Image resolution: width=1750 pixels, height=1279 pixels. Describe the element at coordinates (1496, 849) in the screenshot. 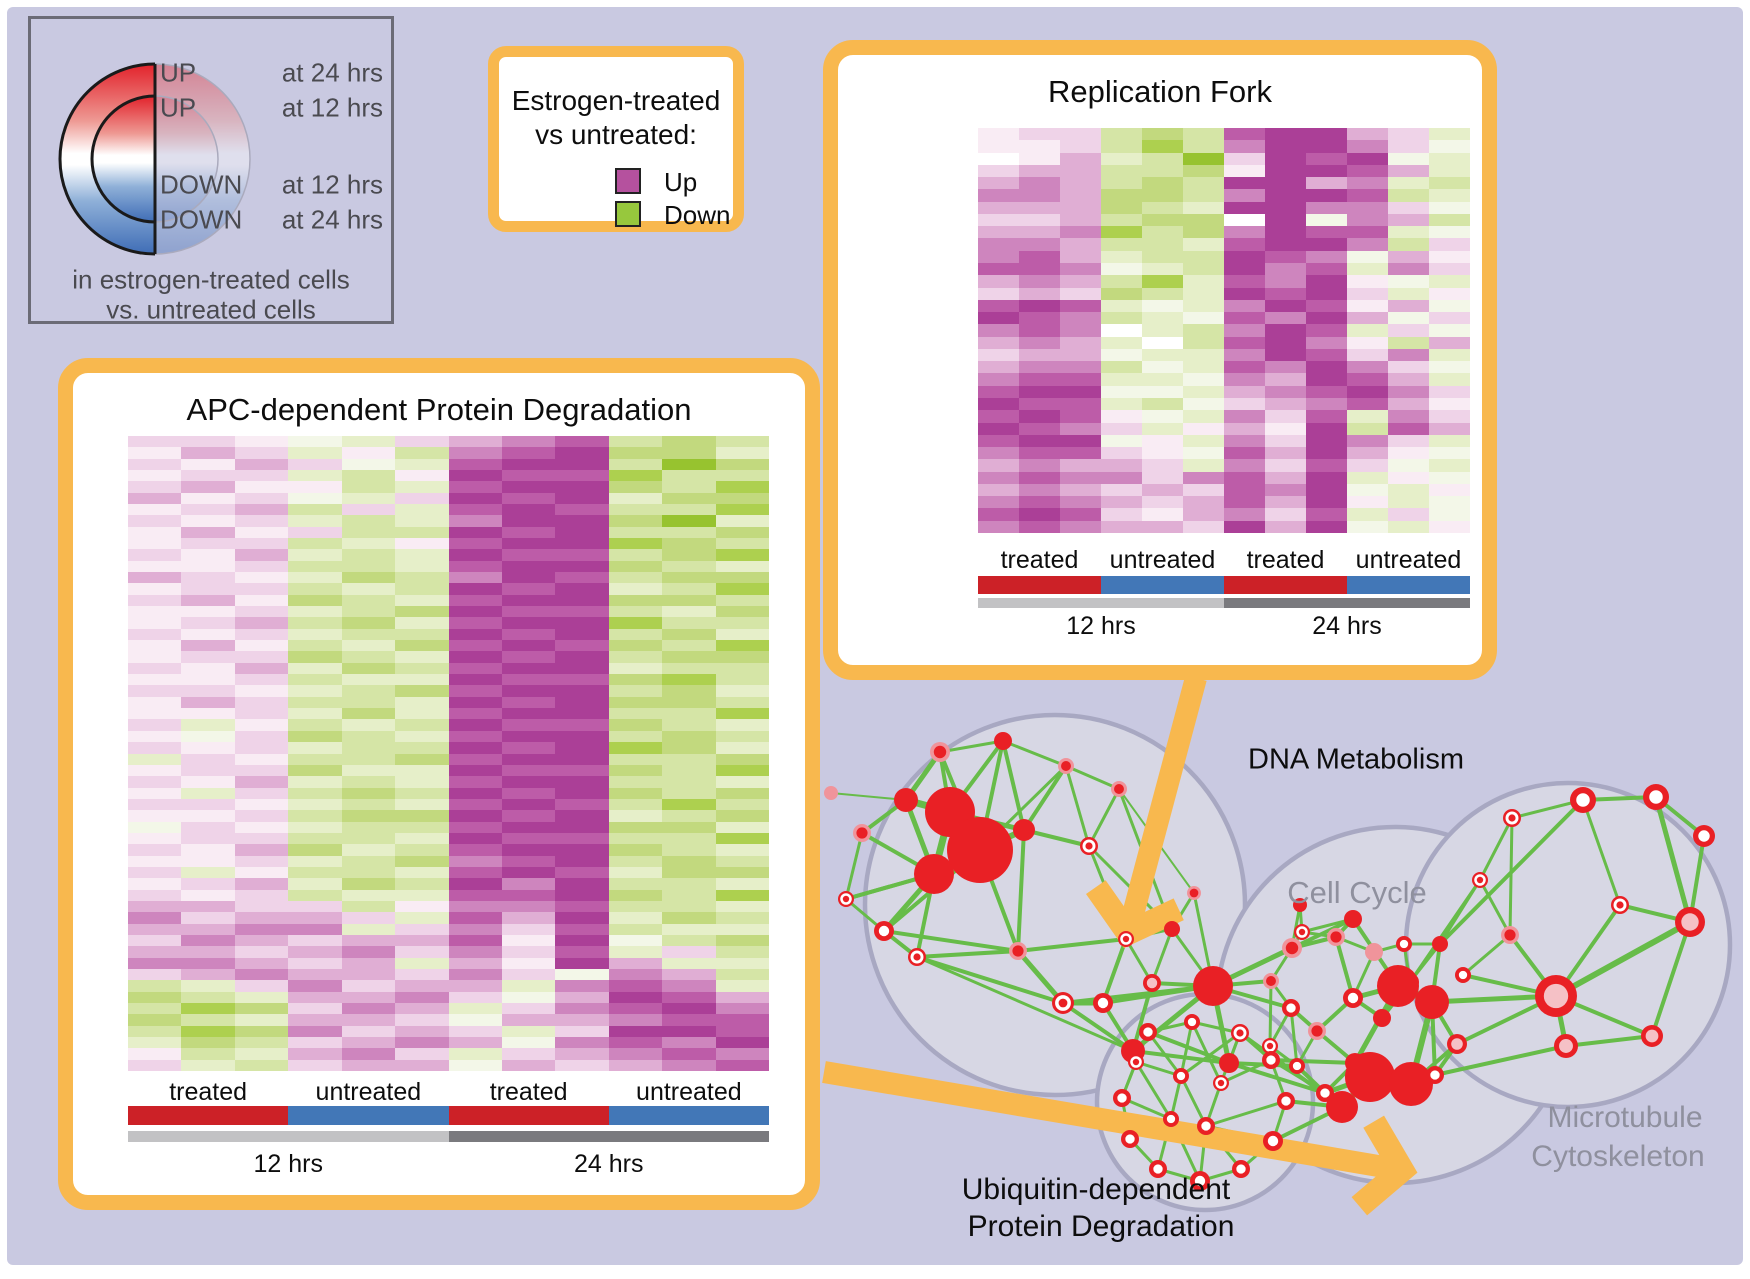

I see `network-edge` at that location.